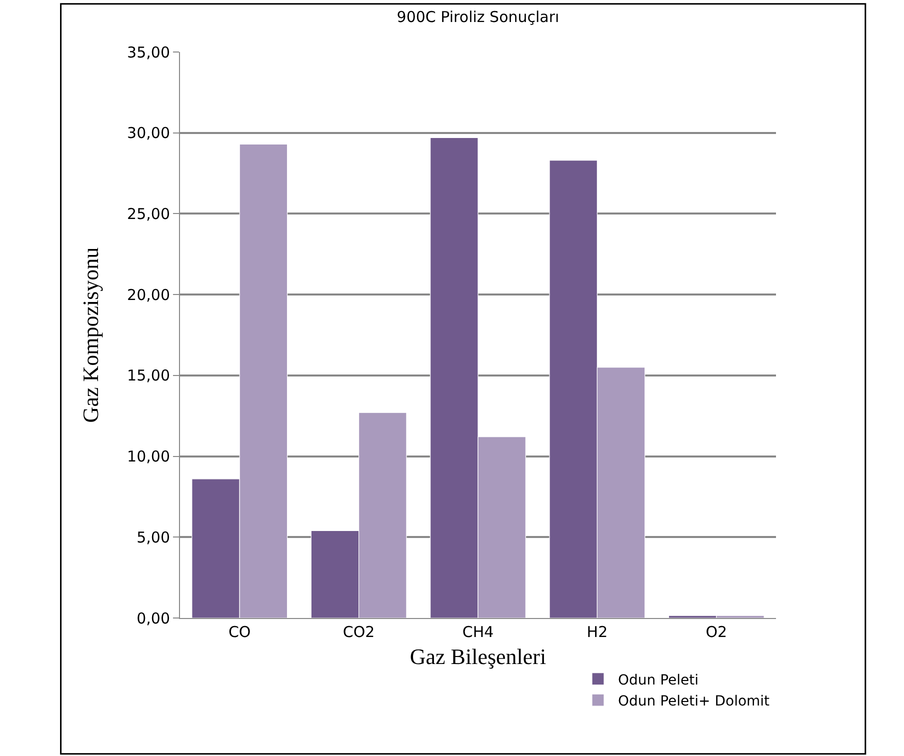  Describe the element at coordinates (148, 213) in the screenshot. I see `y-tick-label: 25,00` at that location.